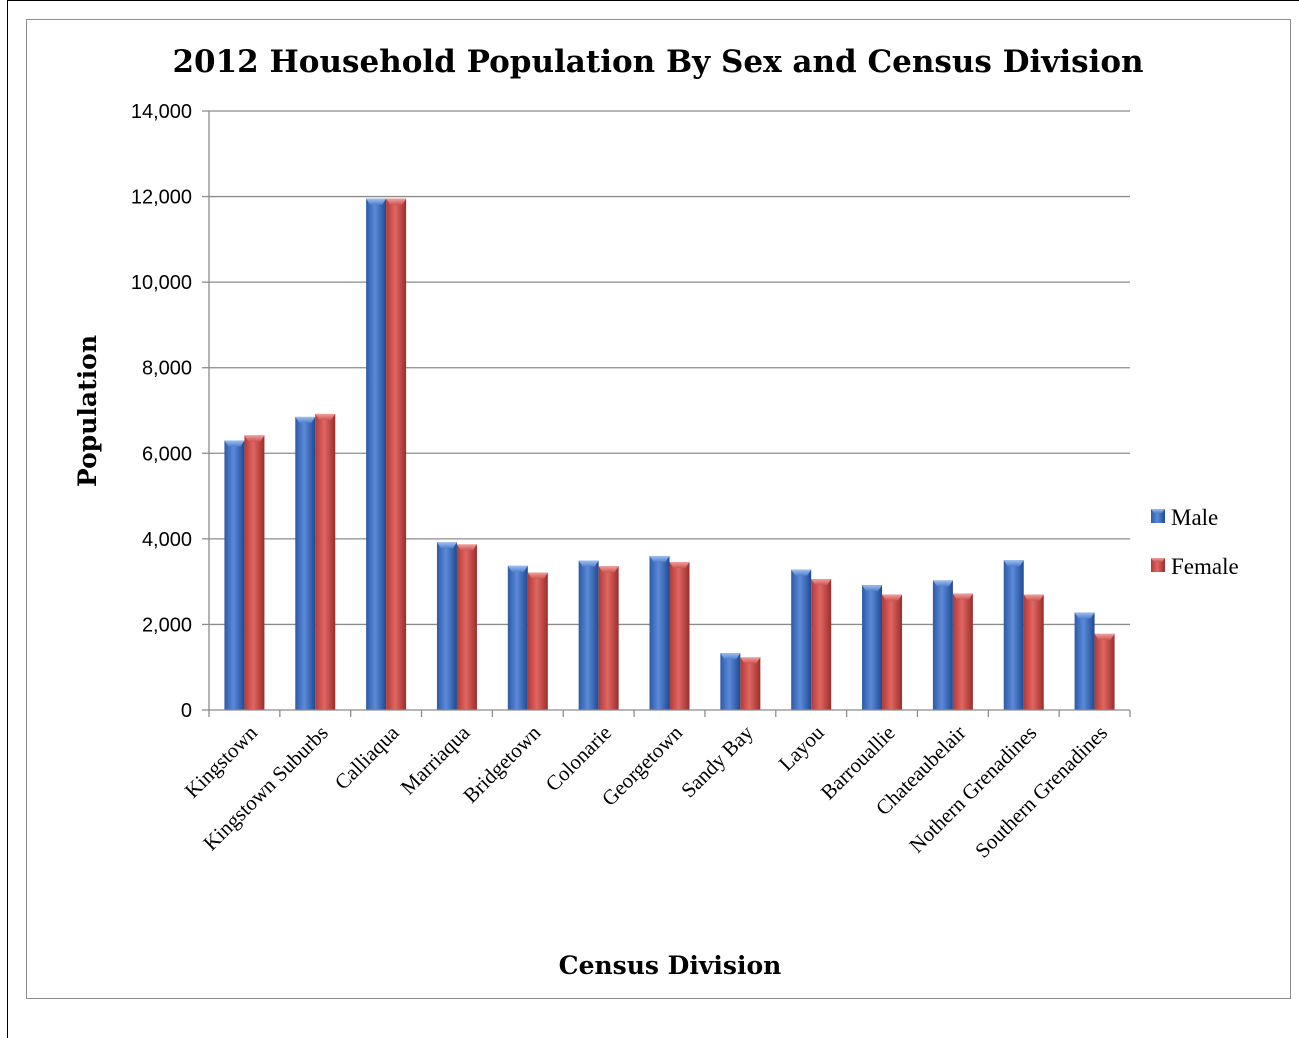 Image resolution: width=1299 pixels, height=1038 pixels. Describe the element at coordinates (161, 198) in the screenshot. I see `y-tick-label: 12,000` at that location.